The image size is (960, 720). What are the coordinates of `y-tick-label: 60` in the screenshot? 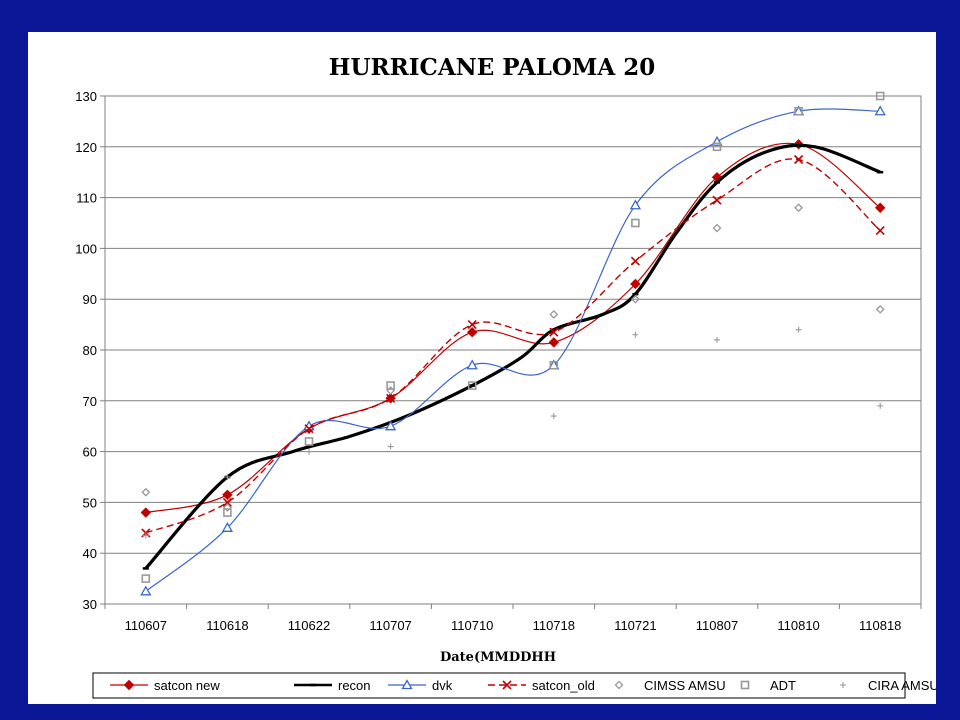 It's located at (90, 452).